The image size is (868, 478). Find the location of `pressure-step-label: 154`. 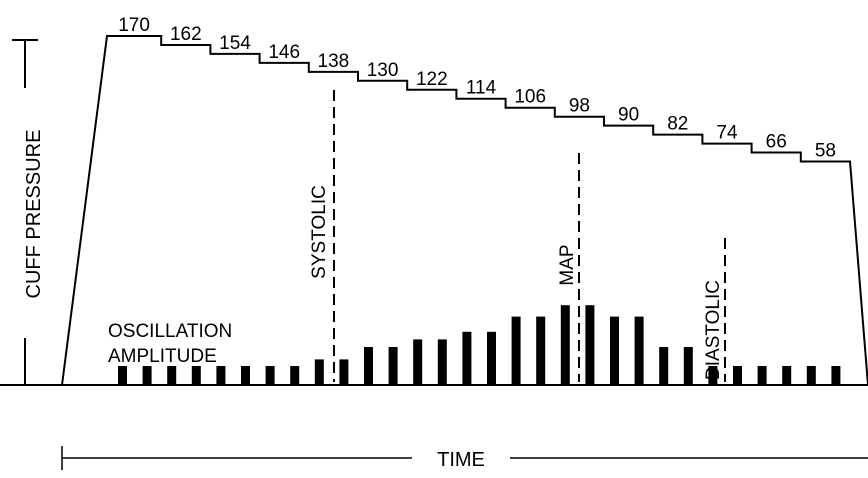

pressure-step-label: 154 is located at coordinates (235, 43).